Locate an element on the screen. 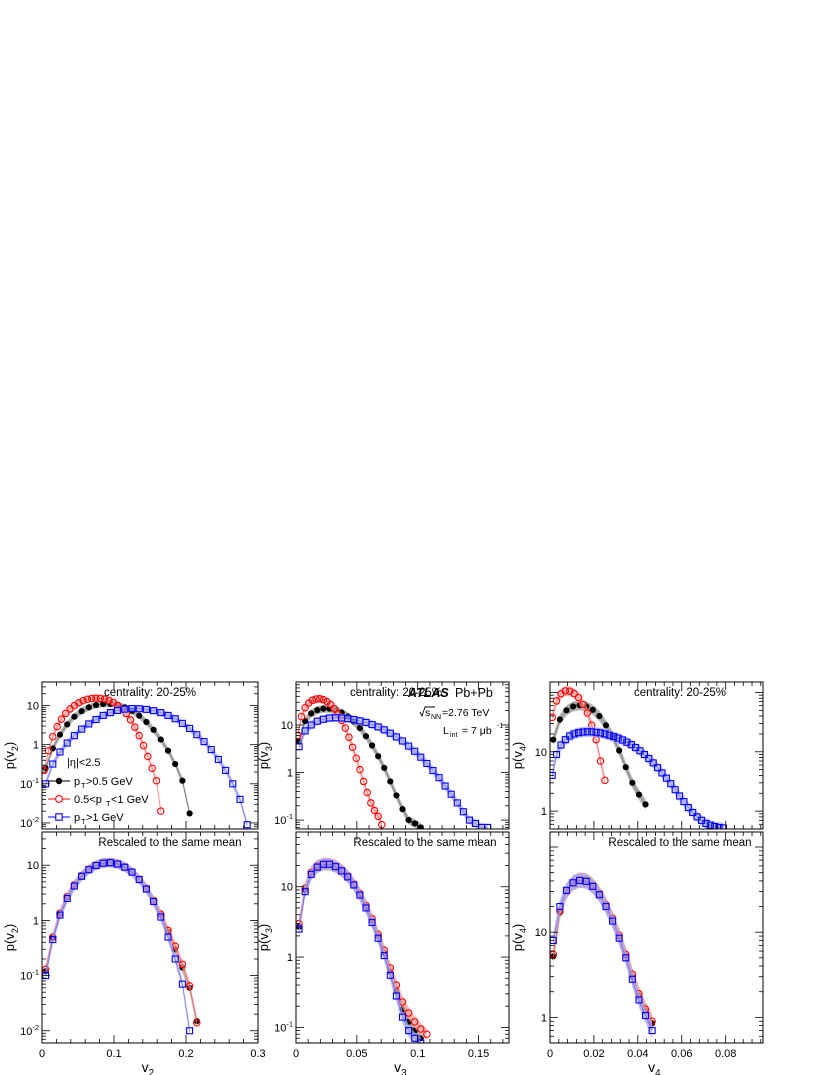  line-low is located at coordinates (578, 735).